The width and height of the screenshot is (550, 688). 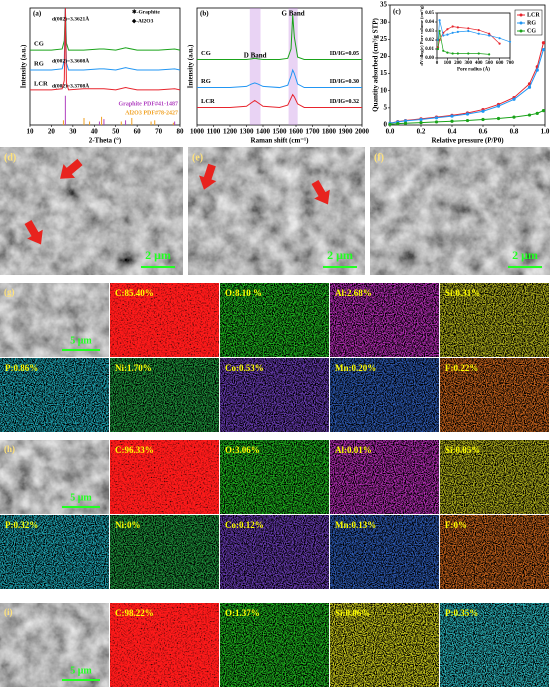 What do you see at coordinates (244, 525) in the screenshot?
I see `element-label: Co:0.12%` at bounding box center [244, 525].